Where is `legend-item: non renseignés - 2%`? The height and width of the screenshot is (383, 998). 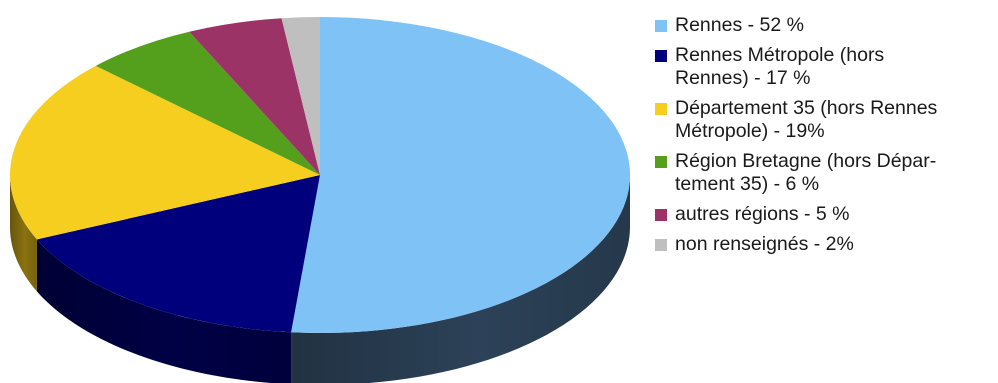 legend-item: non renseignés - 2% is located at coordinates (825, 244).